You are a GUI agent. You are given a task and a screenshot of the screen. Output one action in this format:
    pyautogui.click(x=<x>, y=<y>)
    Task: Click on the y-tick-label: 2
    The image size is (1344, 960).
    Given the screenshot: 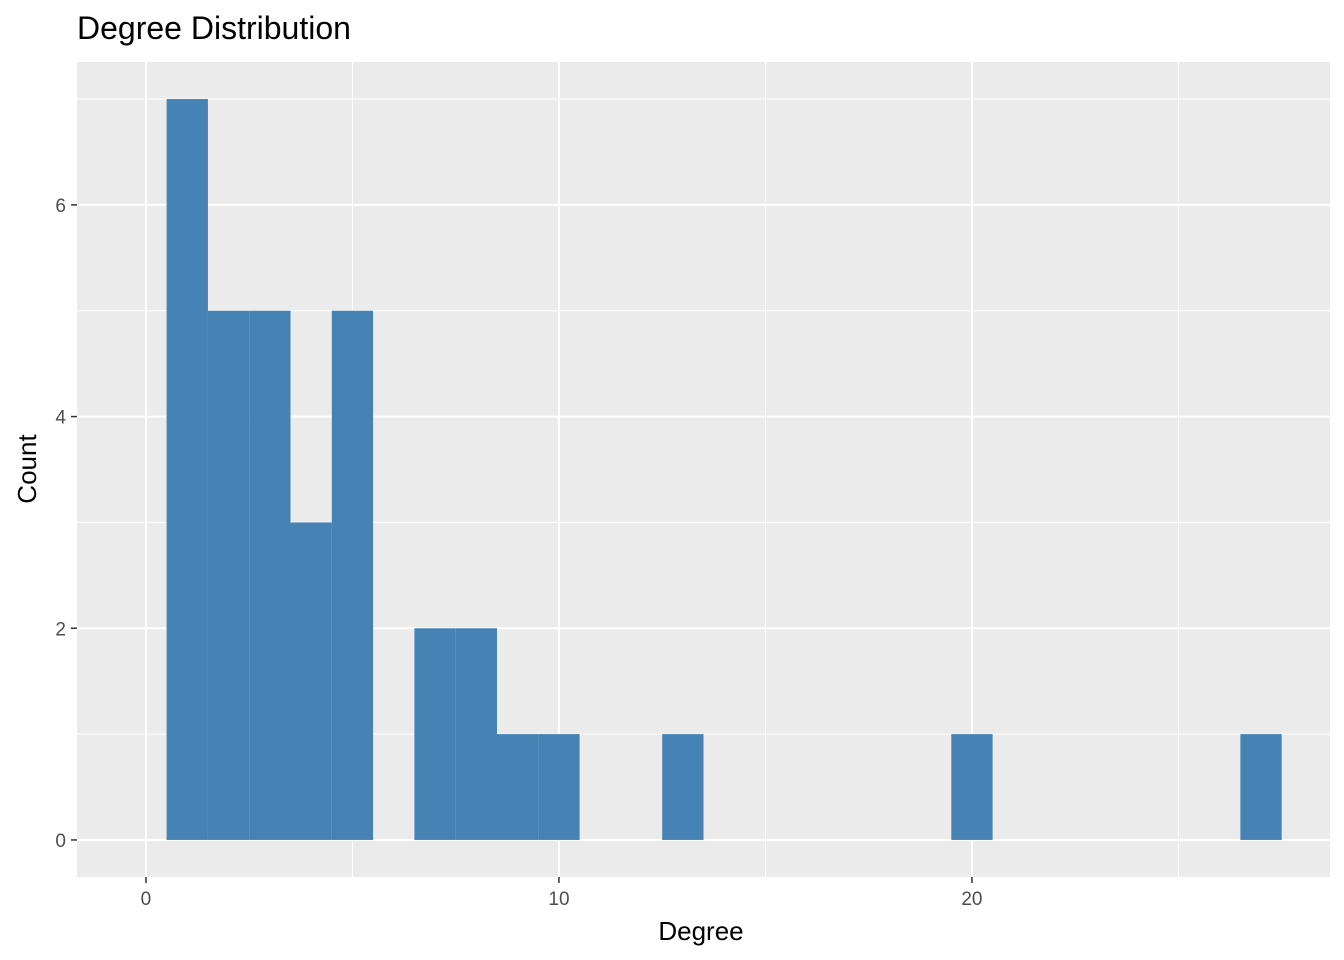 What is the action you would take?
    pyautogui.click(x=60, y=629)
    